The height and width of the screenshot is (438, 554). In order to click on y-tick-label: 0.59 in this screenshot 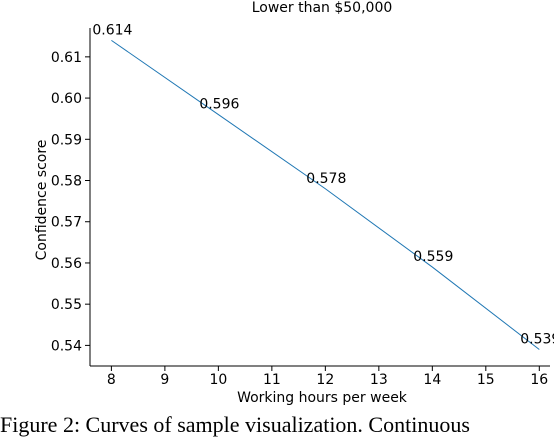, I will do `click(66, 140)`.